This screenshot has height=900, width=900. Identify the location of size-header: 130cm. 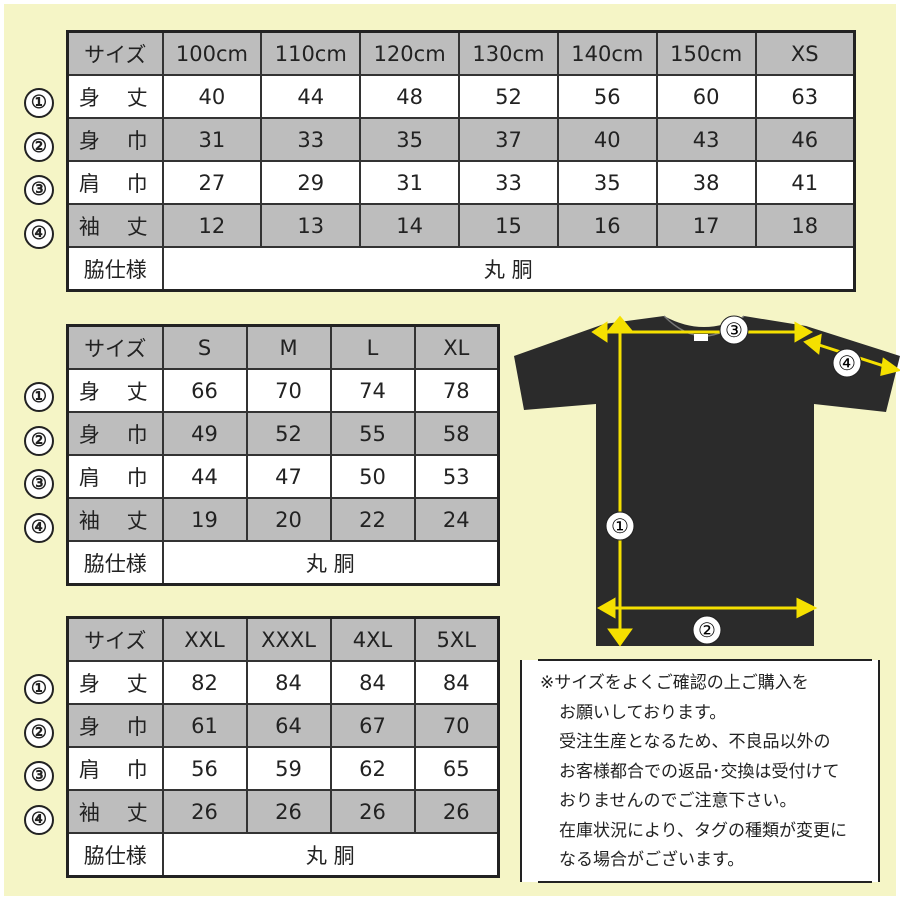
(508, 53).